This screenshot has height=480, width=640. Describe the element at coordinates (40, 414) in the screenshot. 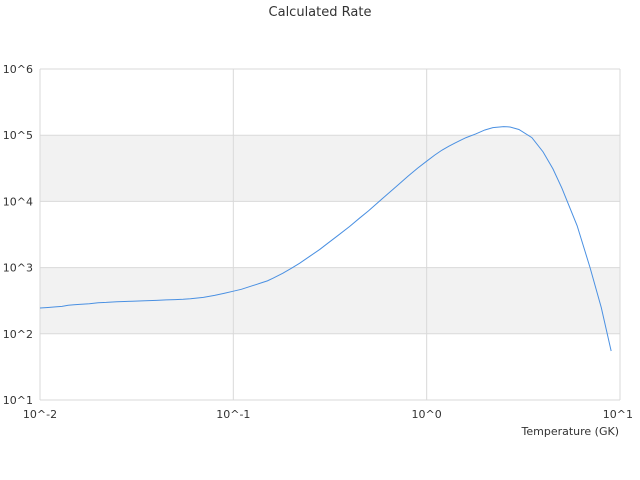

I see `x-tick-label: 10^-2` at that location.